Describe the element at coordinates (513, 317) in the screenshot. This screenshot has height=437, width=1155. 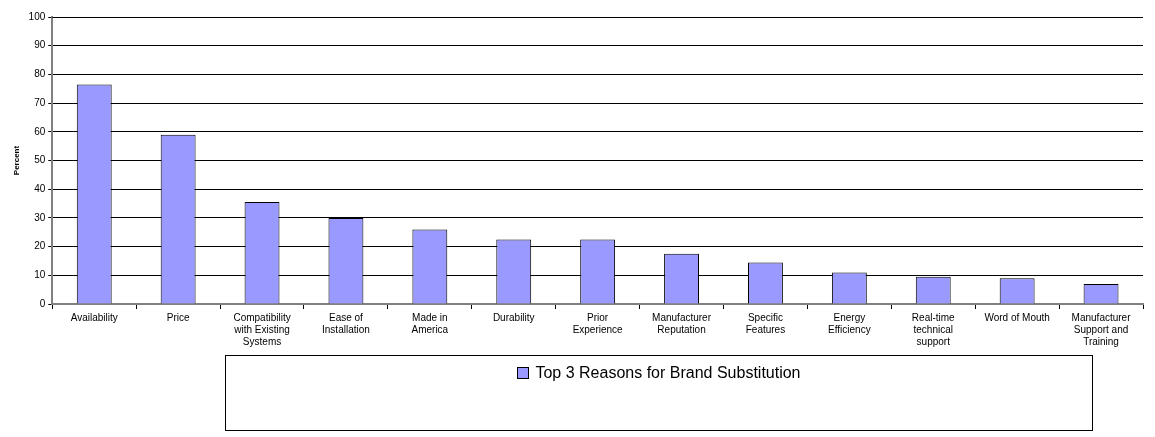
I see `x-tick-label: Durability` at that location.